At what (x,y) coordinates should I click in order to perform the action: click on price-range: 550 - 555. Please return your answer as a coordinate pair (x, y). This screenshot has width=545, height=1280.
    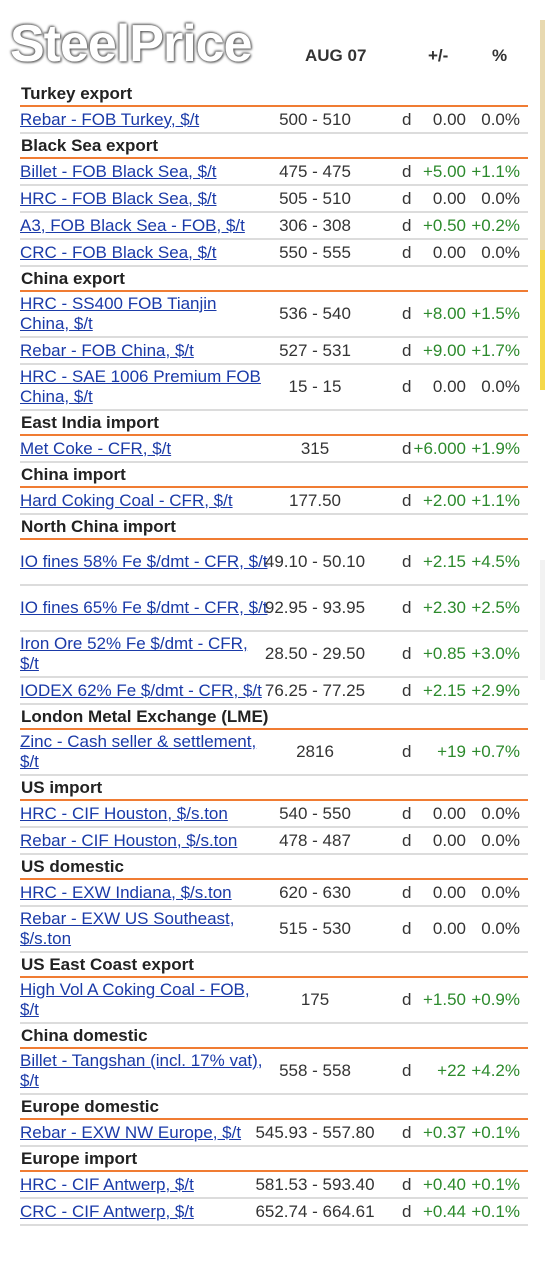
    Looking at the image, I should click on (315, 252).